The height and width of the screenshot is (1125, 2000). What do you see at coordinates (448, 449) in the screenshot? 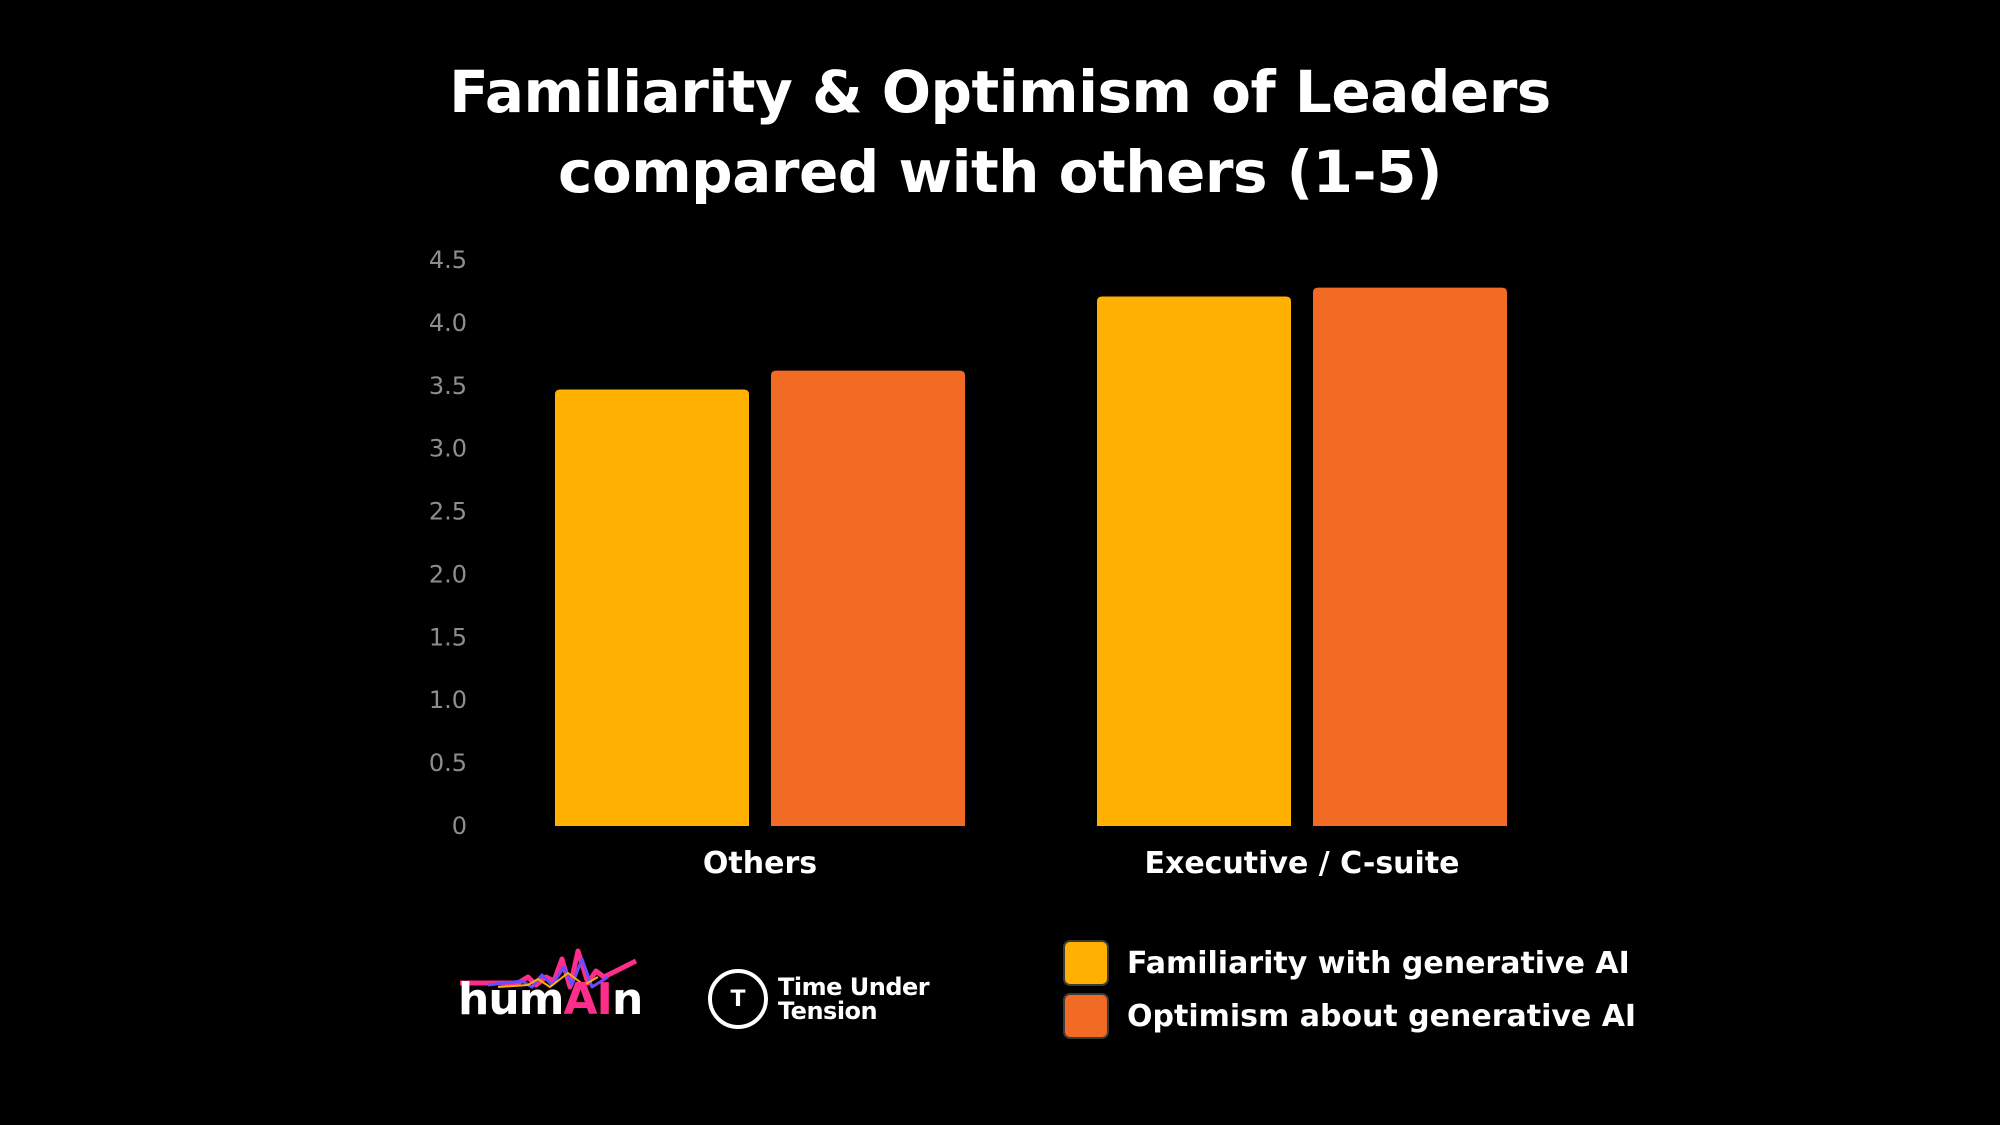
I see `y-tick-label: 3.0` at bounding box center [448, 449].